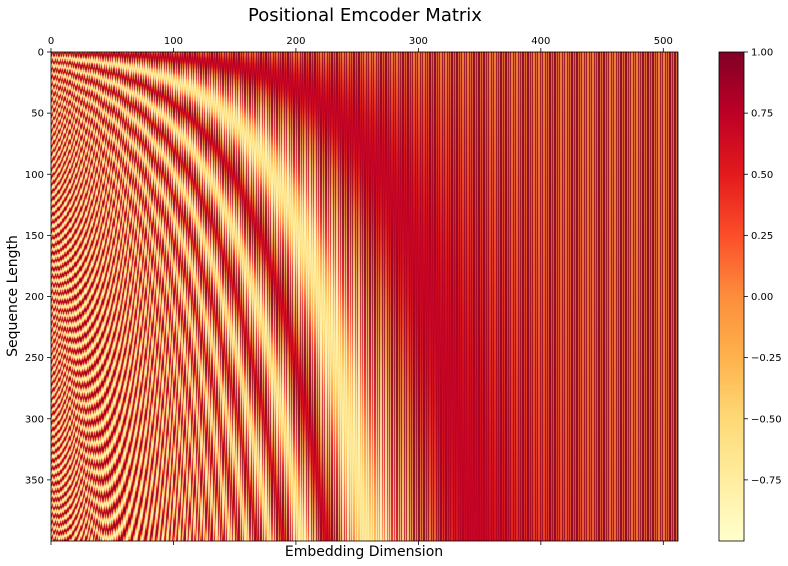 The width and height of the screenshot is (788, 566). Describe the element at coordinates (37, 114) in the screenshot. I see `y-tick-label: 50` at that location.